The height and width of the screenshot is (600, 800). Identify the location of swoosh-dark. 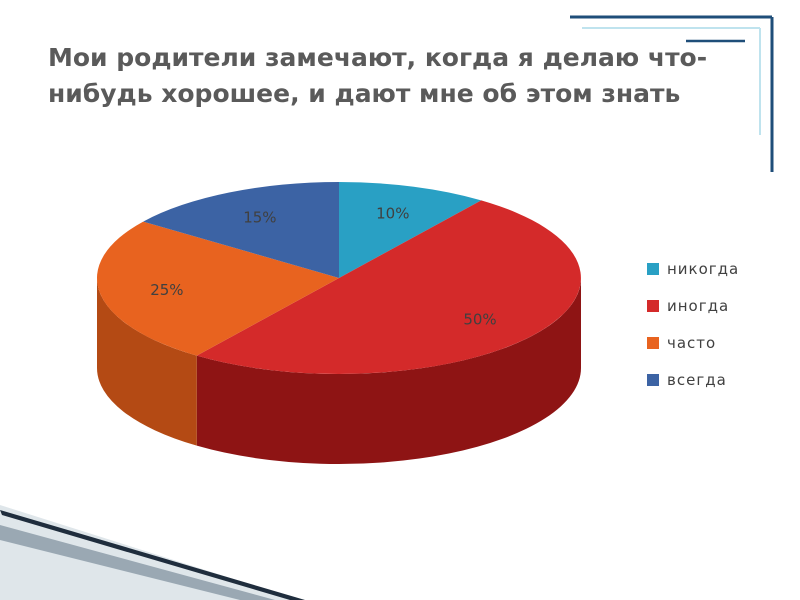
(152, 555).